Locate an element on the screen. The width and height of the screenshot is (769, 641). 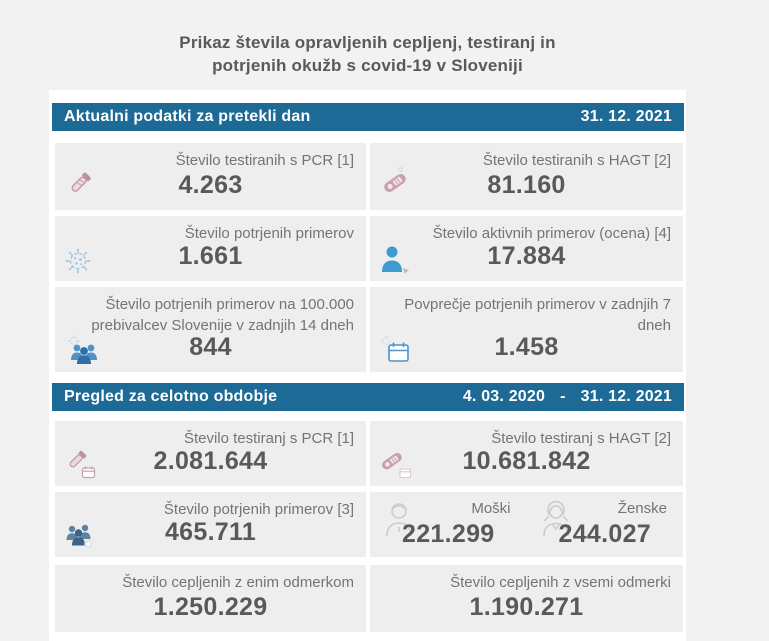
date-range-end: 31. 12. 2021 is located at coordinates (626, 396).